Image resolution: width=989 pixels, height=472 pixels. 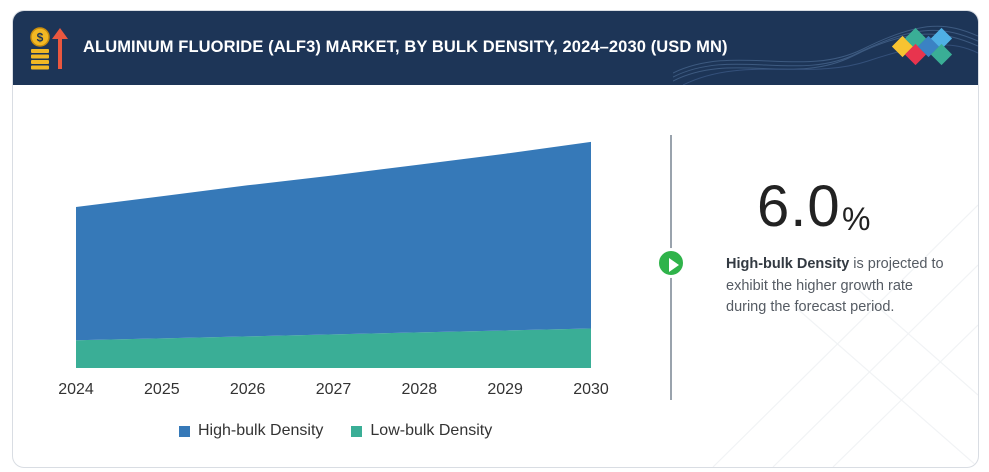 What do you see at coordinates (76, 389) in the screenshot?
I see `x-tick-label: 2024` at bounding box center [76, 389].